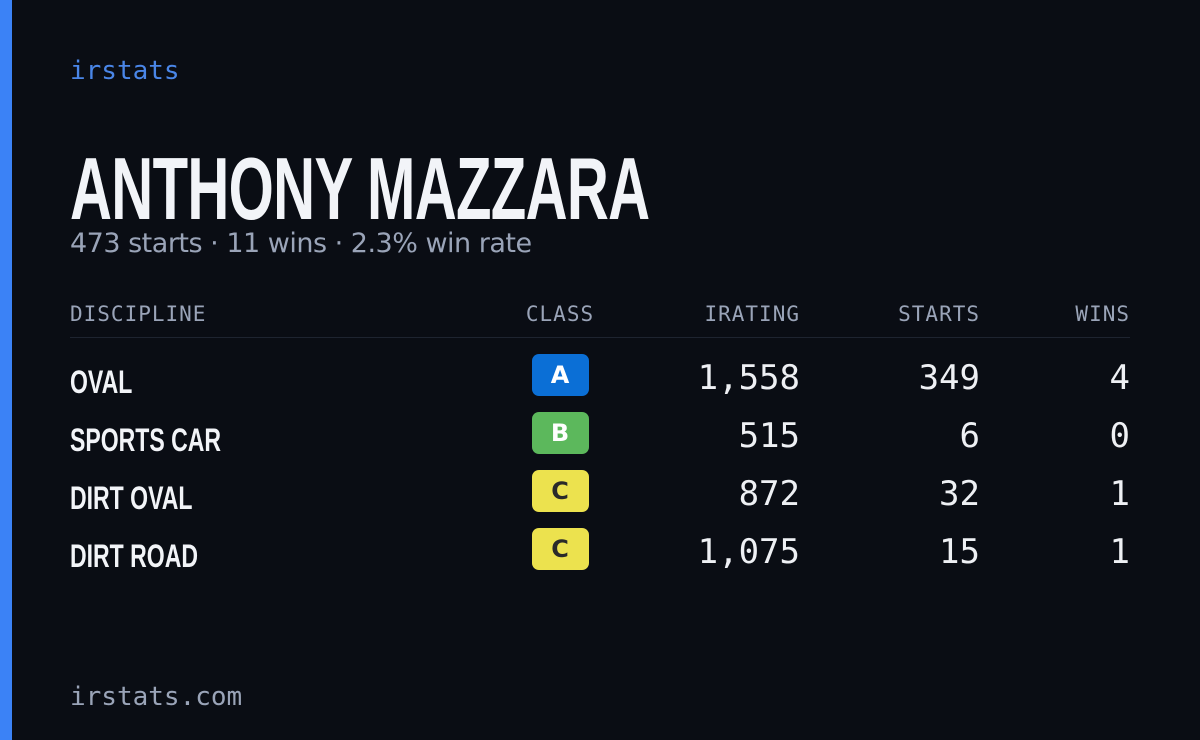 This screenshot has height=740, width=1200. What do you see at coordinates (939, 314) in the screenshot?
I see `column-header: STARTS` at bounding box center [939, 314].